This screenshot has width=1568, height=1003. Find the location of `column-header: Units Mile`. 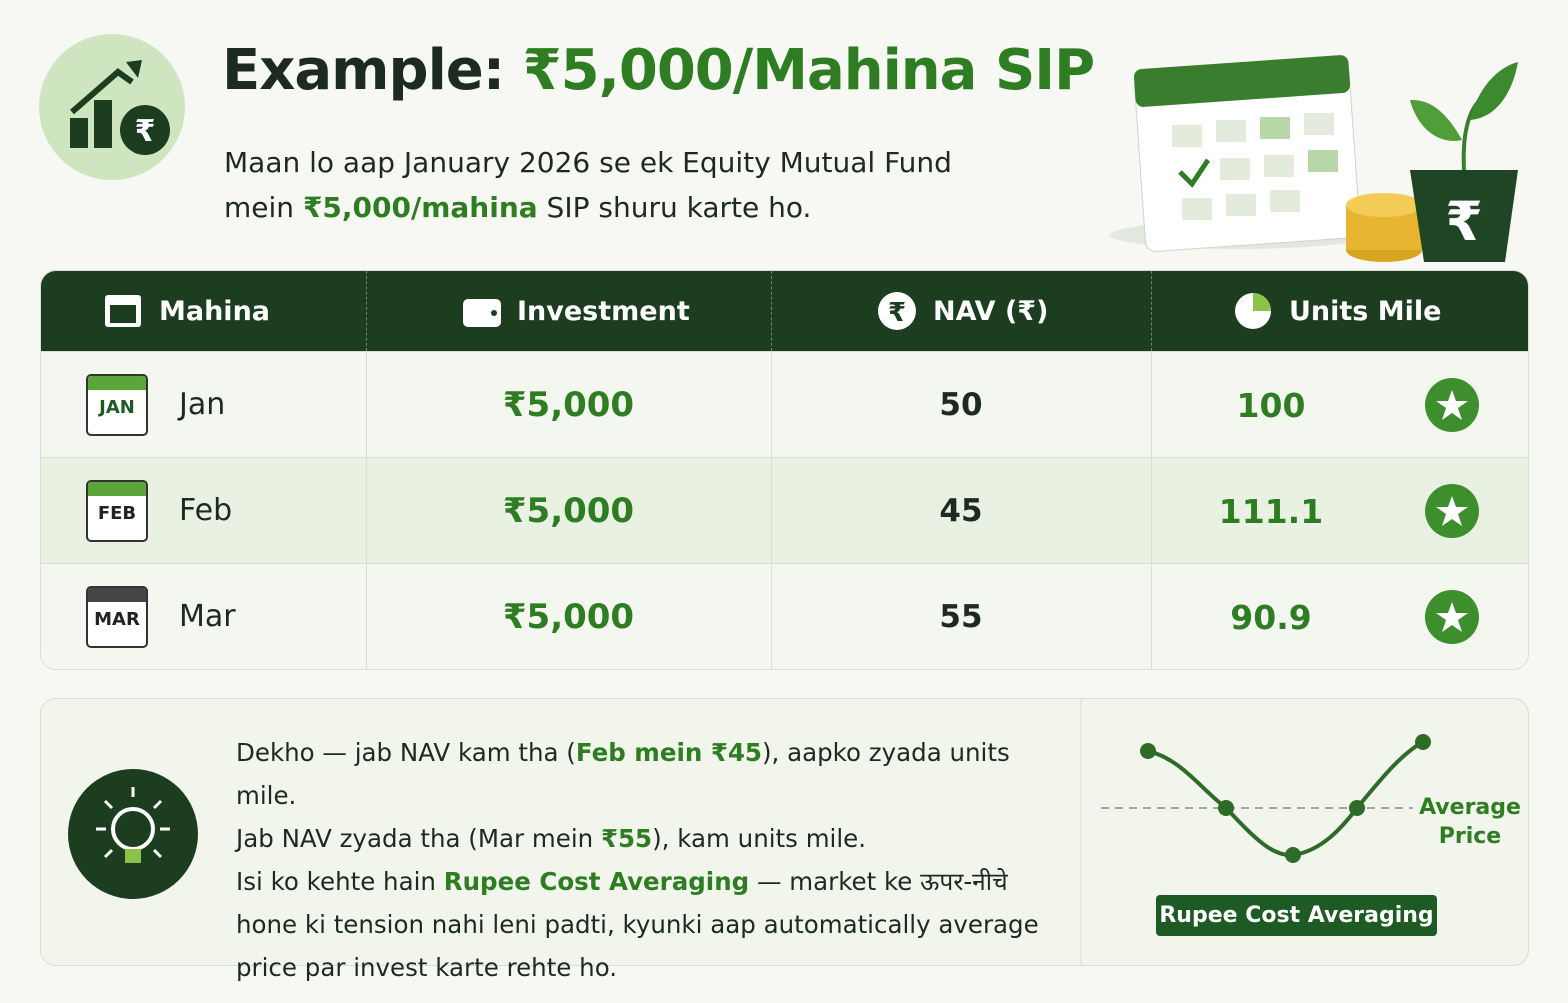

column-header: Units Mile is located at coordinates (1337, 311).